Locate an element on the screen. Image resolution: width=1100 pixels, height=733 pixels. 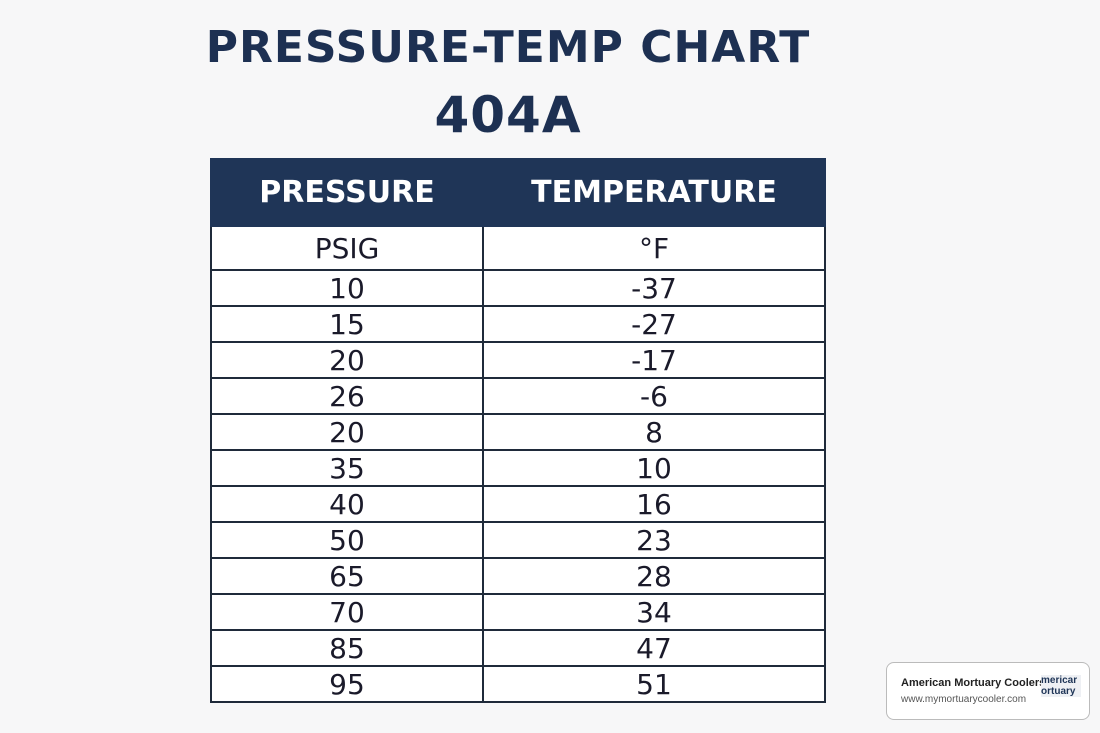
data-row: 85 47 is located at coordinates (518, 648).